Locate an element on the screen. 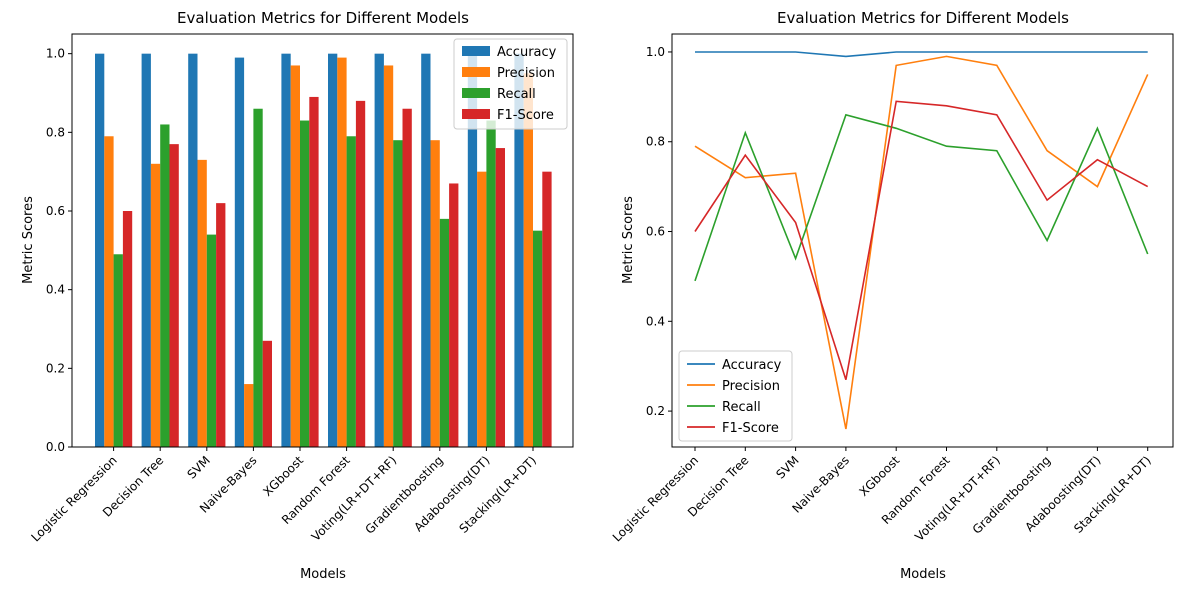  bar-y-tick-label: 0.4 is located at coordinates (55, 290).